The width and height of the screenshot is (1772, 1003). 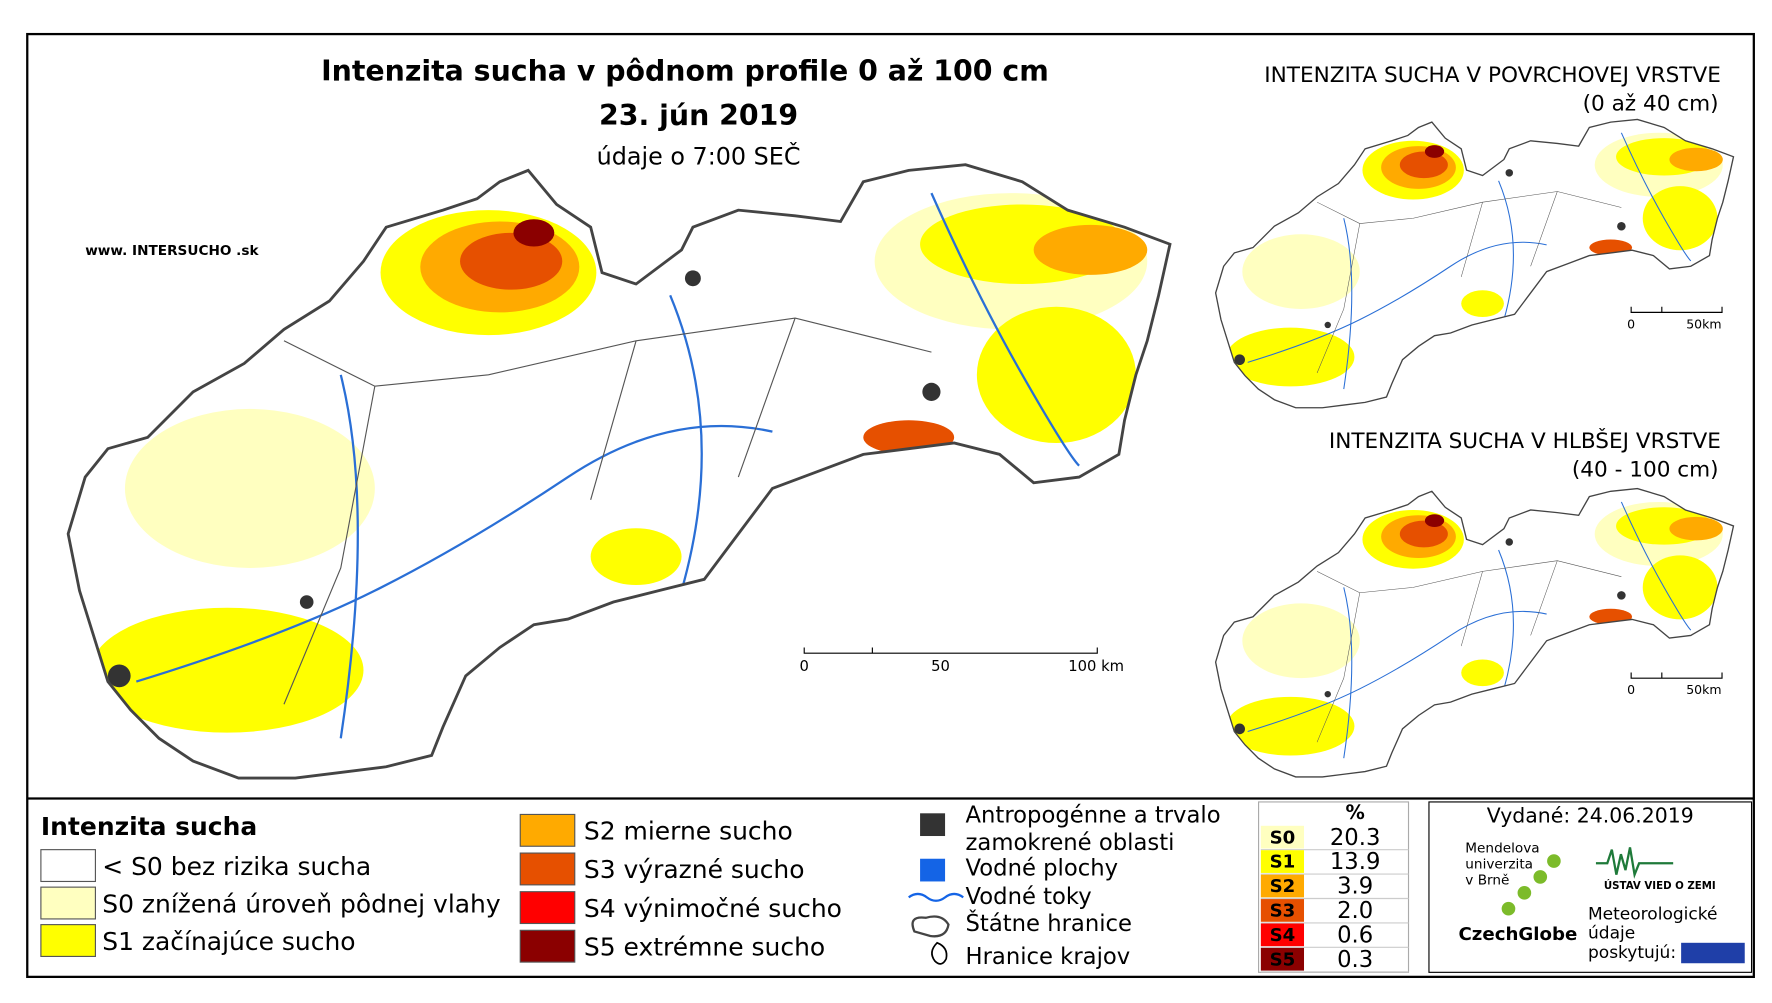 I want to click on symbol-label: Vodné toky, so click(x=1029, y=897).